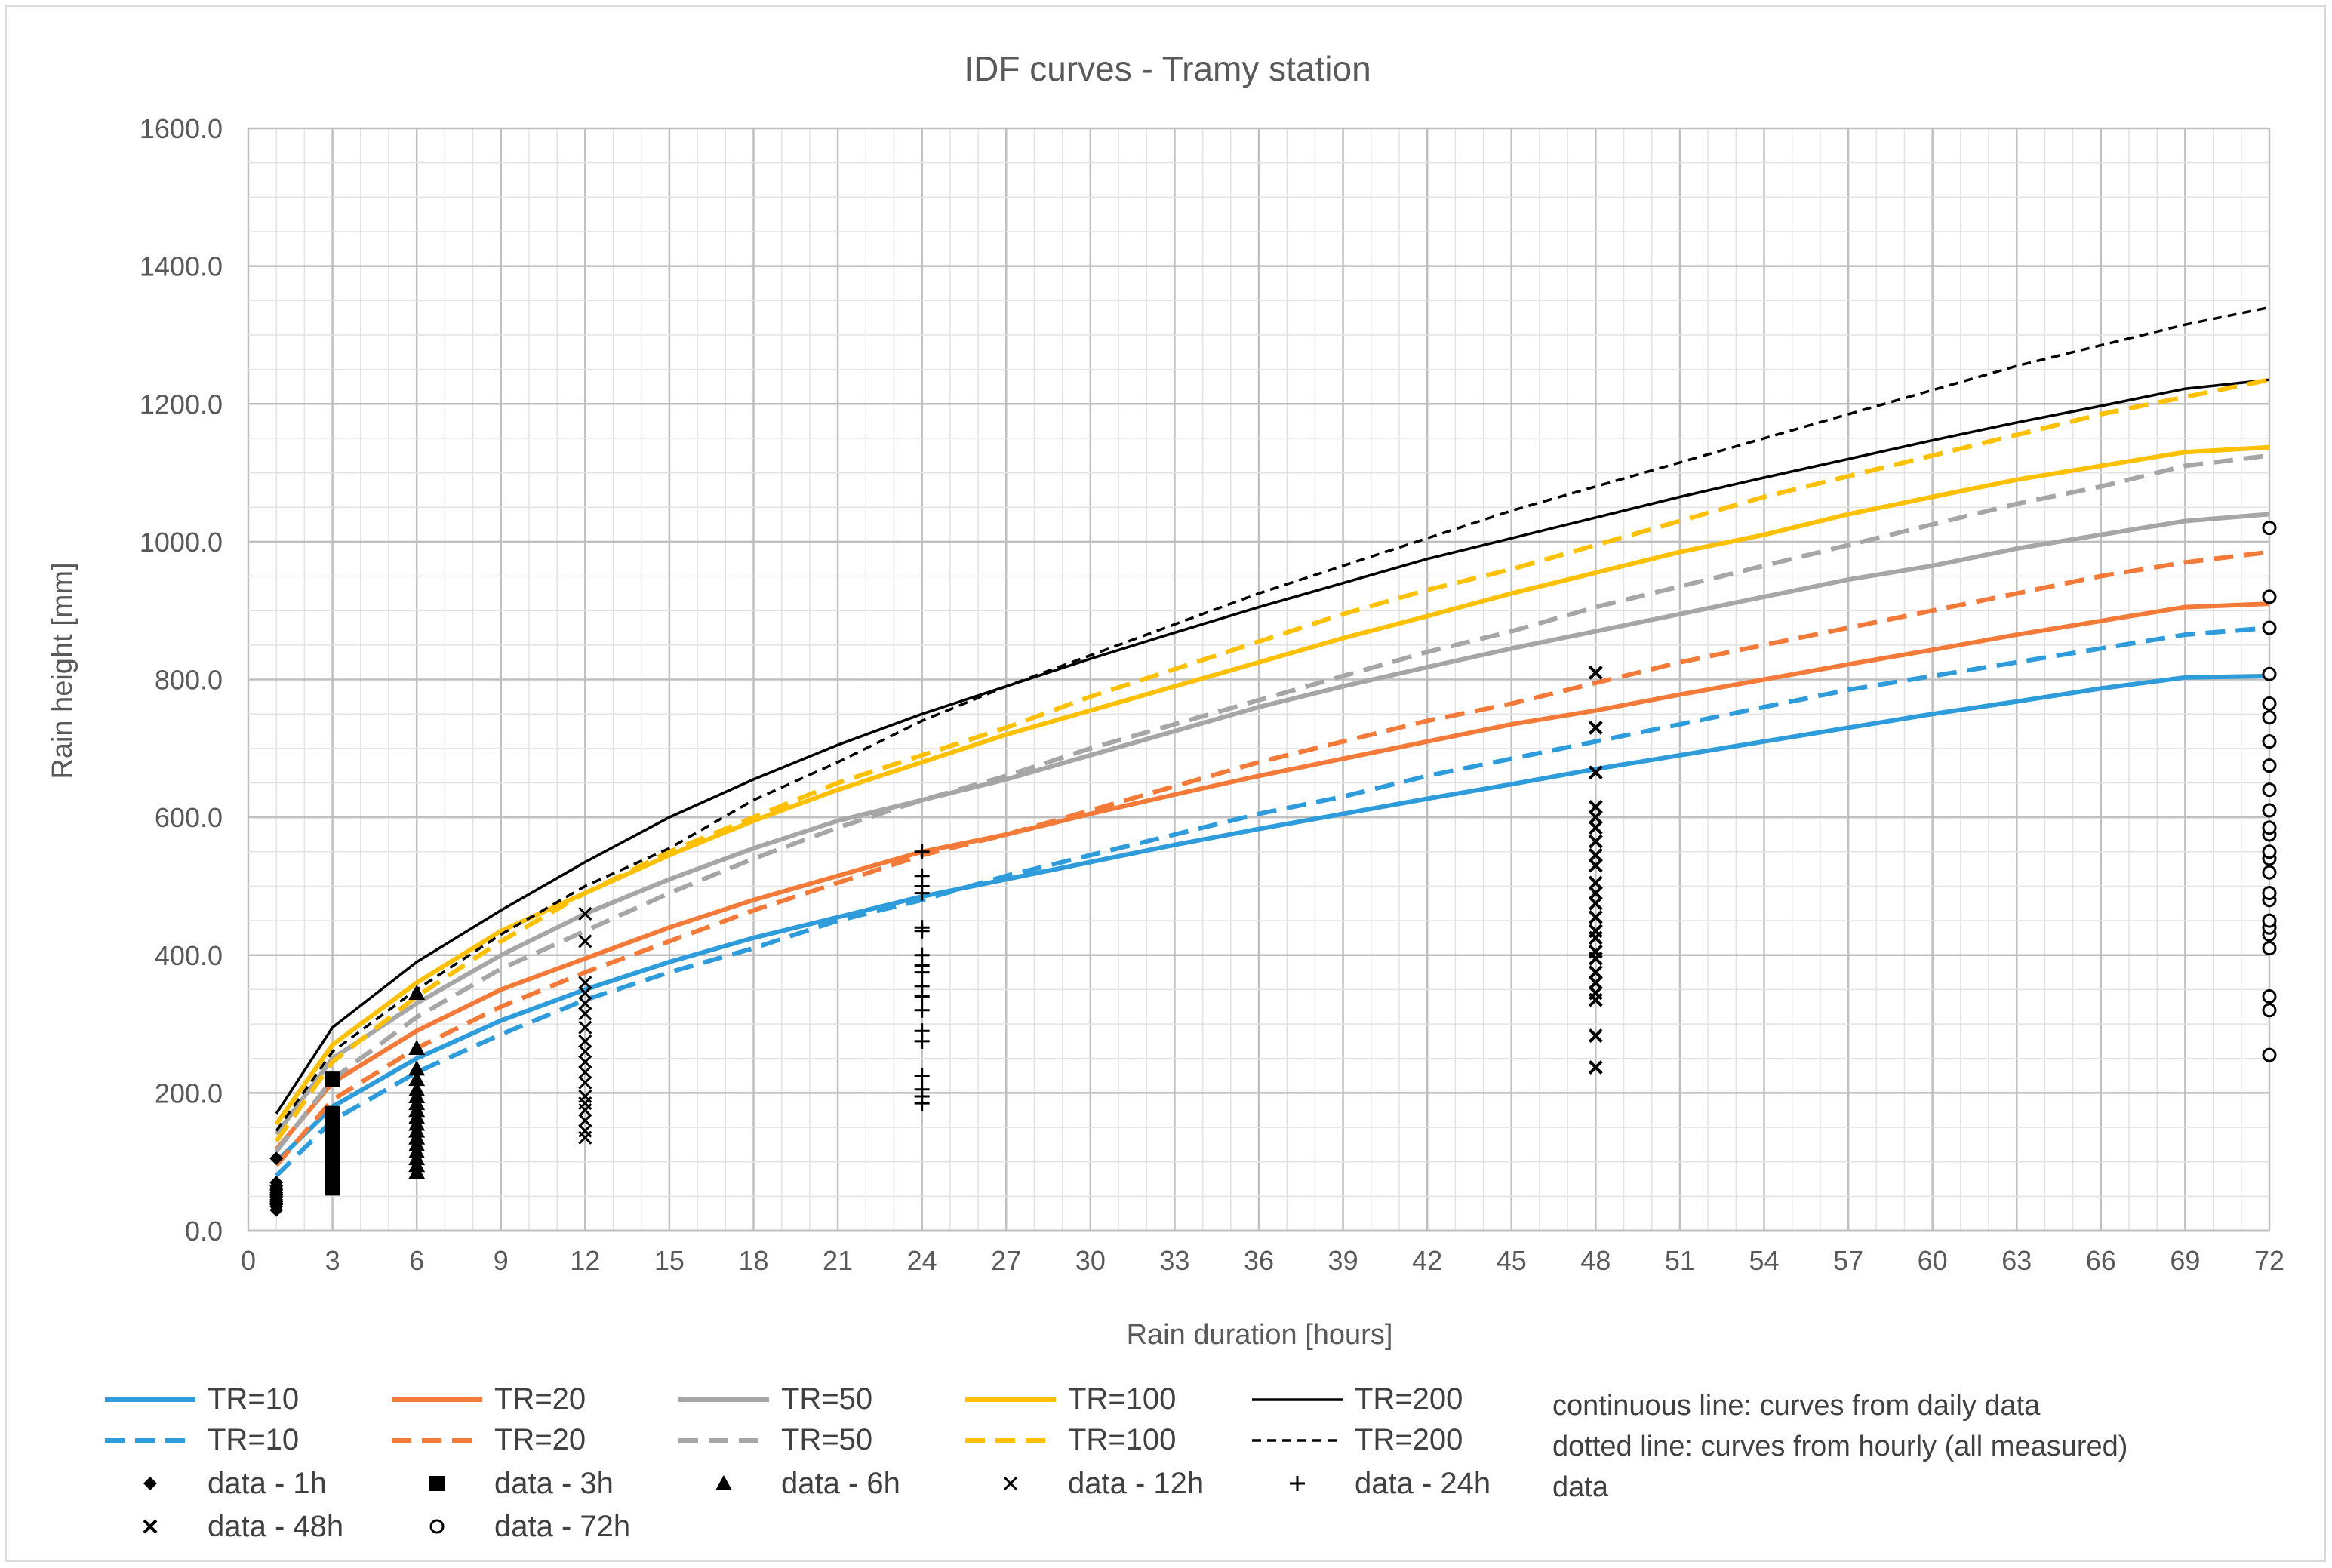 The image size is (2332, 1568). Describe the element at coordinates (840, 1483) in the screenshot. I see `legend-label: data - 6h` at that location.